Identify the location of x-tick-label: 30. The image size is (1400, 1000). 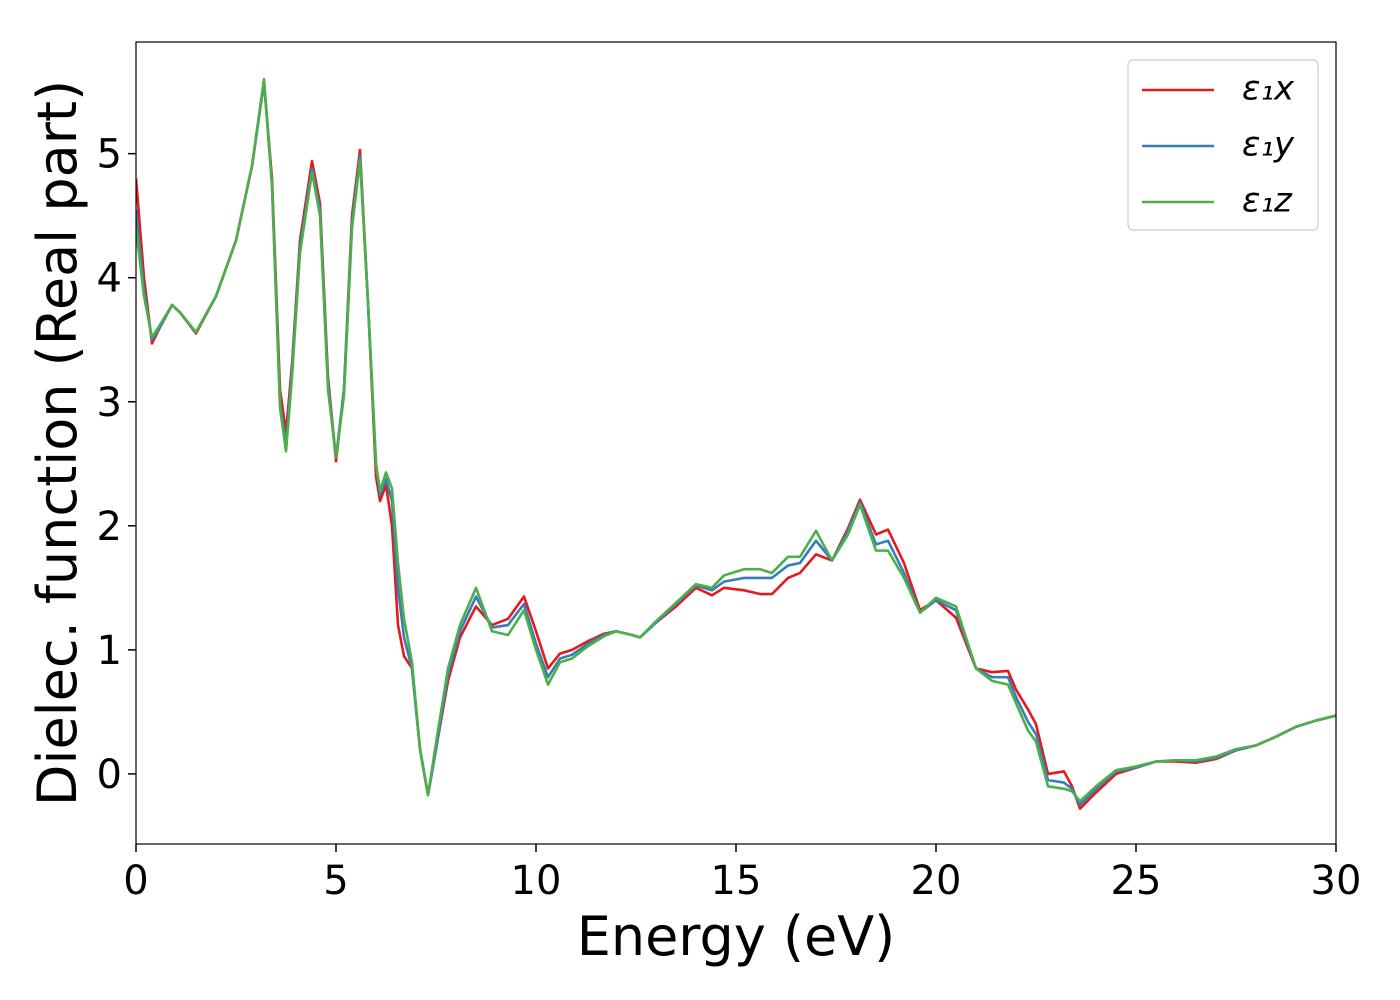
(1336, 881).